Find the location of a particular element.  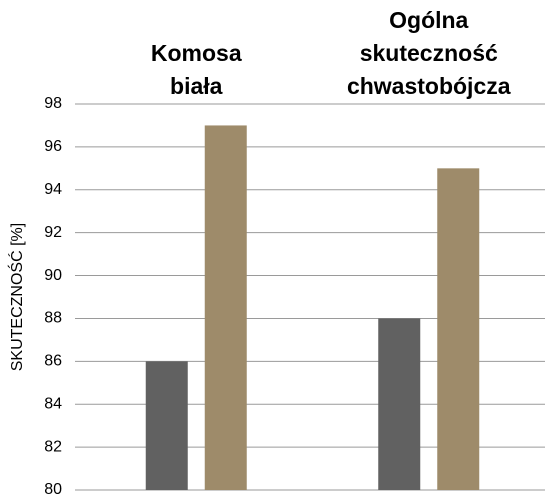

y-axis-label: SKUTECZNOŚĆ [%] is located at coordinates (16, 297).